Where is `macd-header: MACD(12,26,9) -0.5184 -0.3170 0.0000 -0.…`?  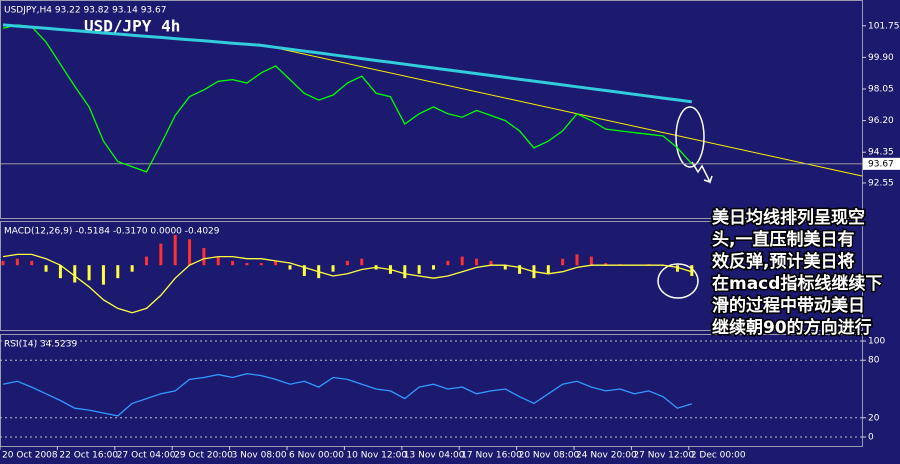
macd-header: MACD(12,26,9) -0.5184 -0.3170 0.0000 -0.… is located at coordinates (112, 232).